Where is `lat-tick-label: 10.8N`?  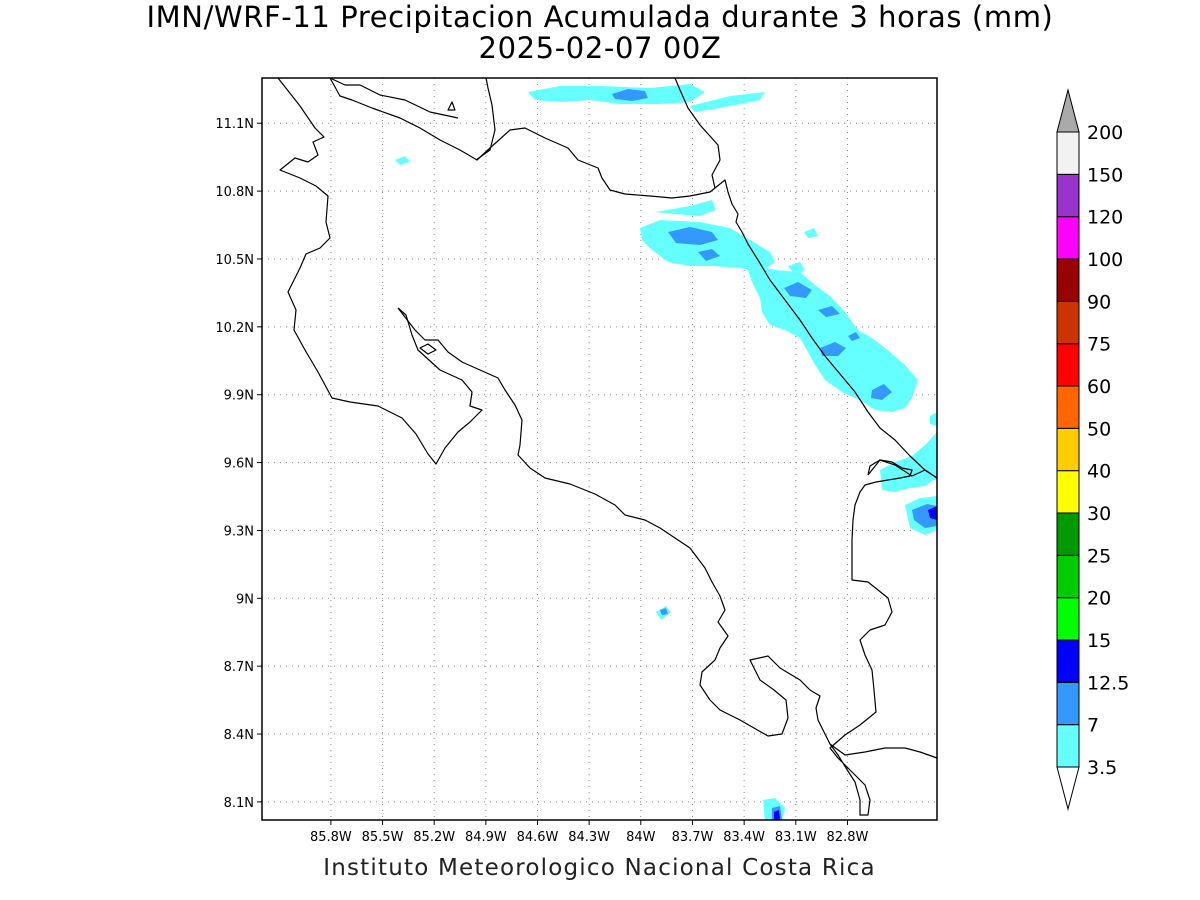 lat-tick-label: 10.8N is located at coordinates (234, 192).